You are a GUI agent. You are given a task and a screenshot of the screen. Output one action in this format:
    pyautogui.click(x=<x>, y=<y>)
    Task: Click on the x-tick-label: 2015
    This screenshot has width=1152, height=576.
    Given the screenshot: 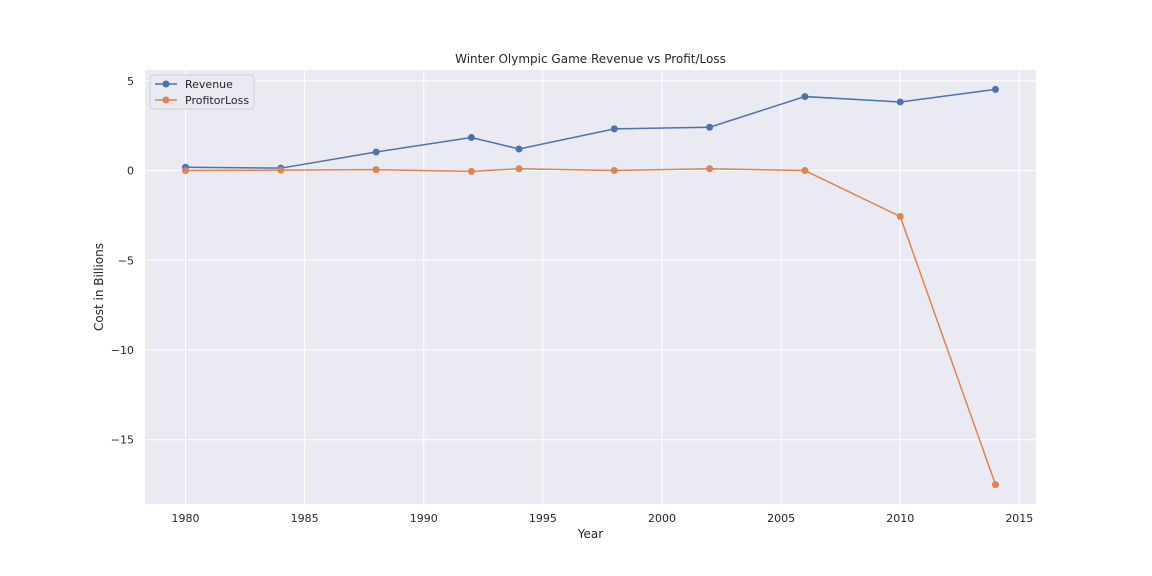 What is the action you would take?
    pyautogui.click(x=1019, y=518)
    